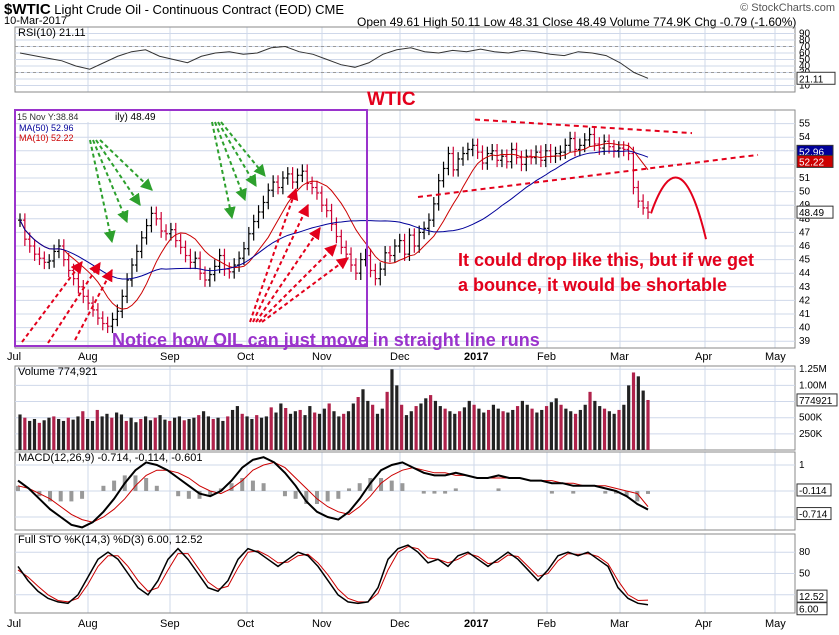  Describe the element at coordinates (775, 357) in the screenshot. I see `month-label: May` at that location.